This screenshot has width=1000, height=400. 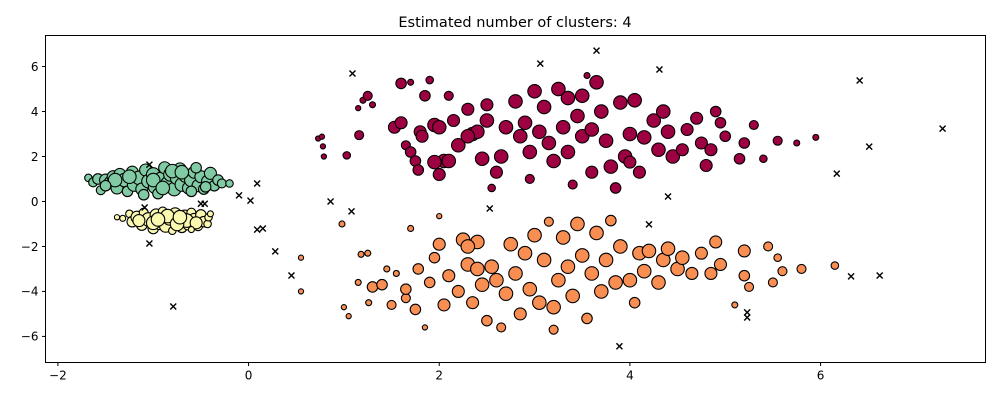 I want to click on y-tick-label: 2, so click(x=35, y=157).